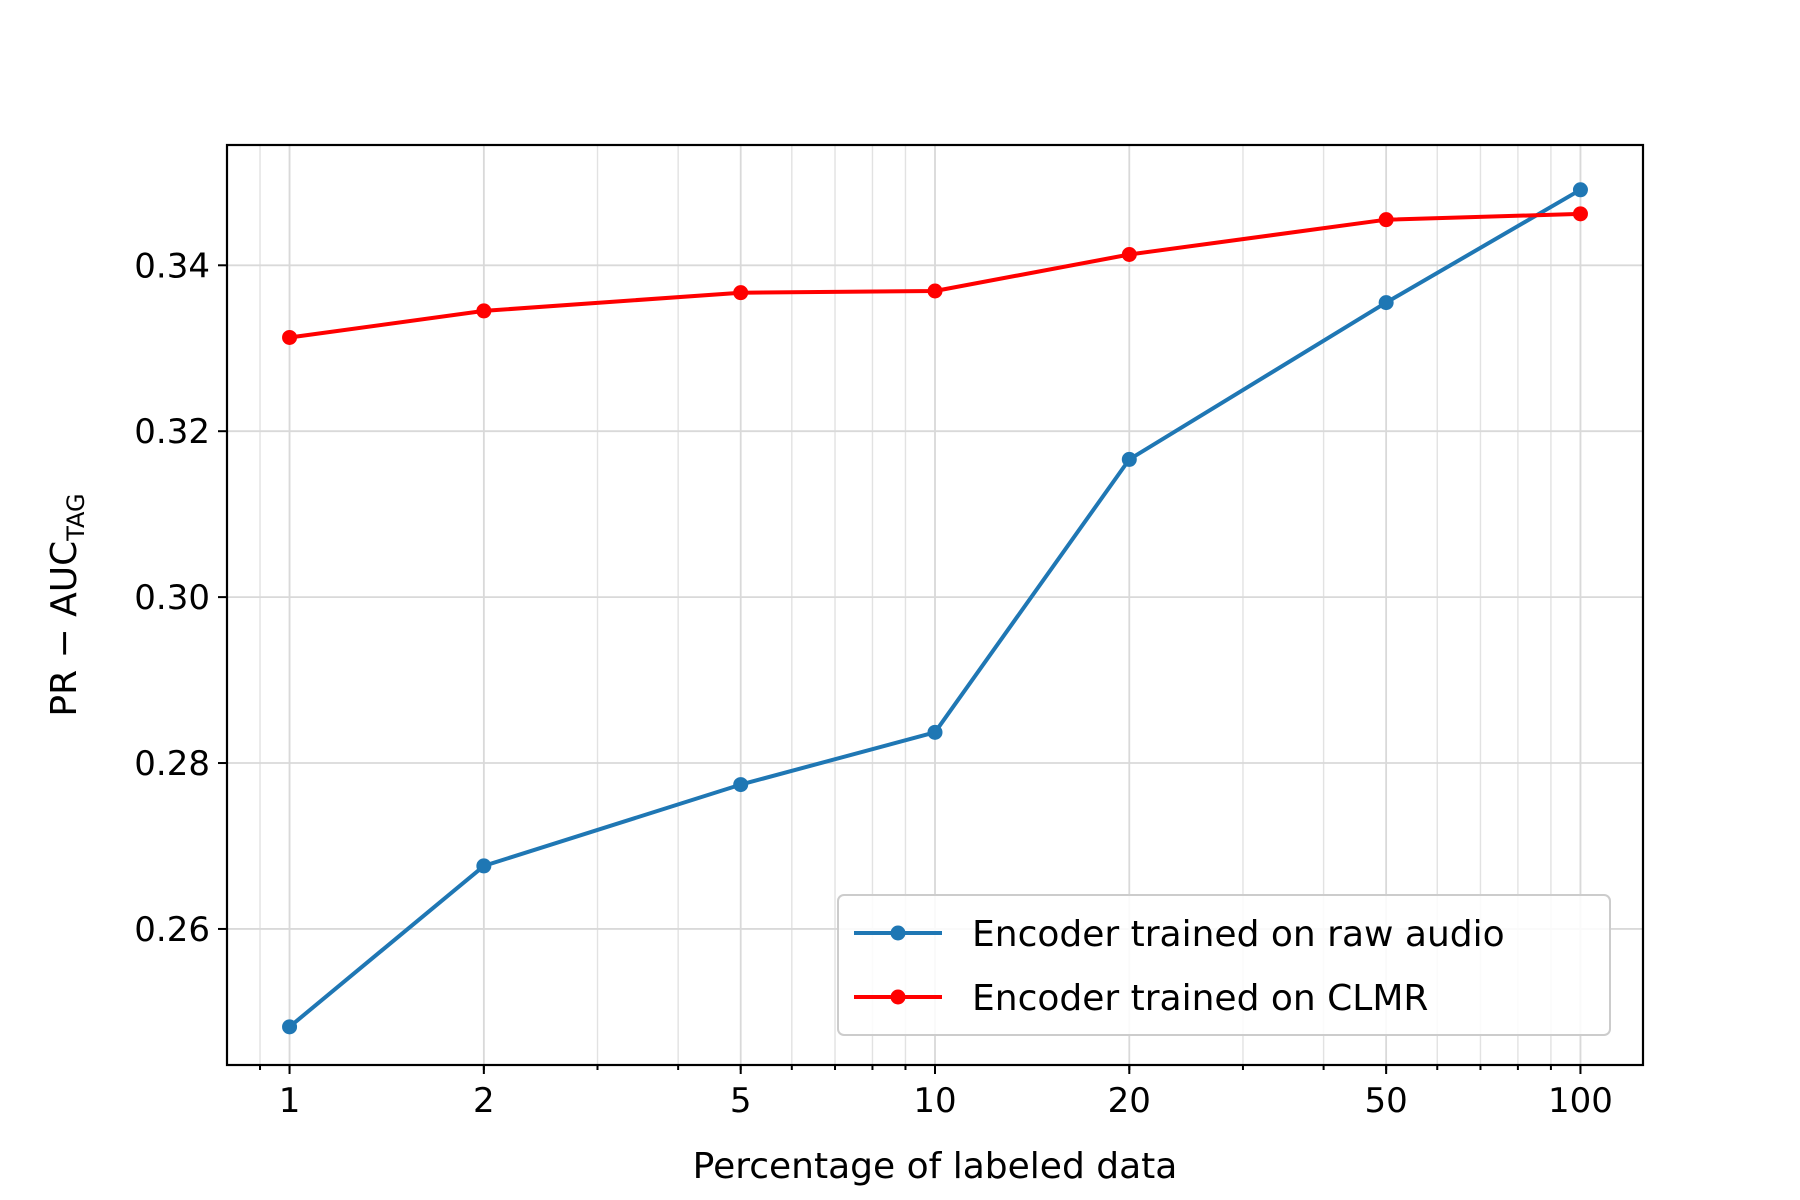  Describe the element at coordinates (1238, 934) in the screenshot. I see `legend-label: Encoder trained on raw audio` at that location.